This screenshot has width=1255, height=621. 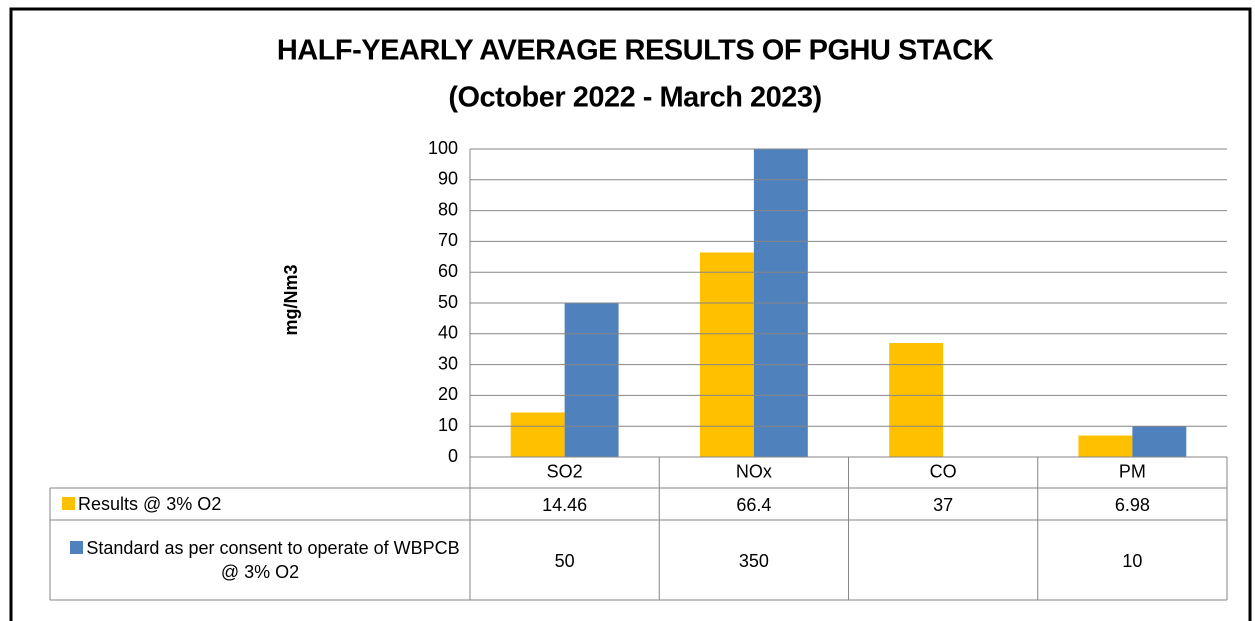 I want to click on table-value: 37, so click(x=943, y=505).